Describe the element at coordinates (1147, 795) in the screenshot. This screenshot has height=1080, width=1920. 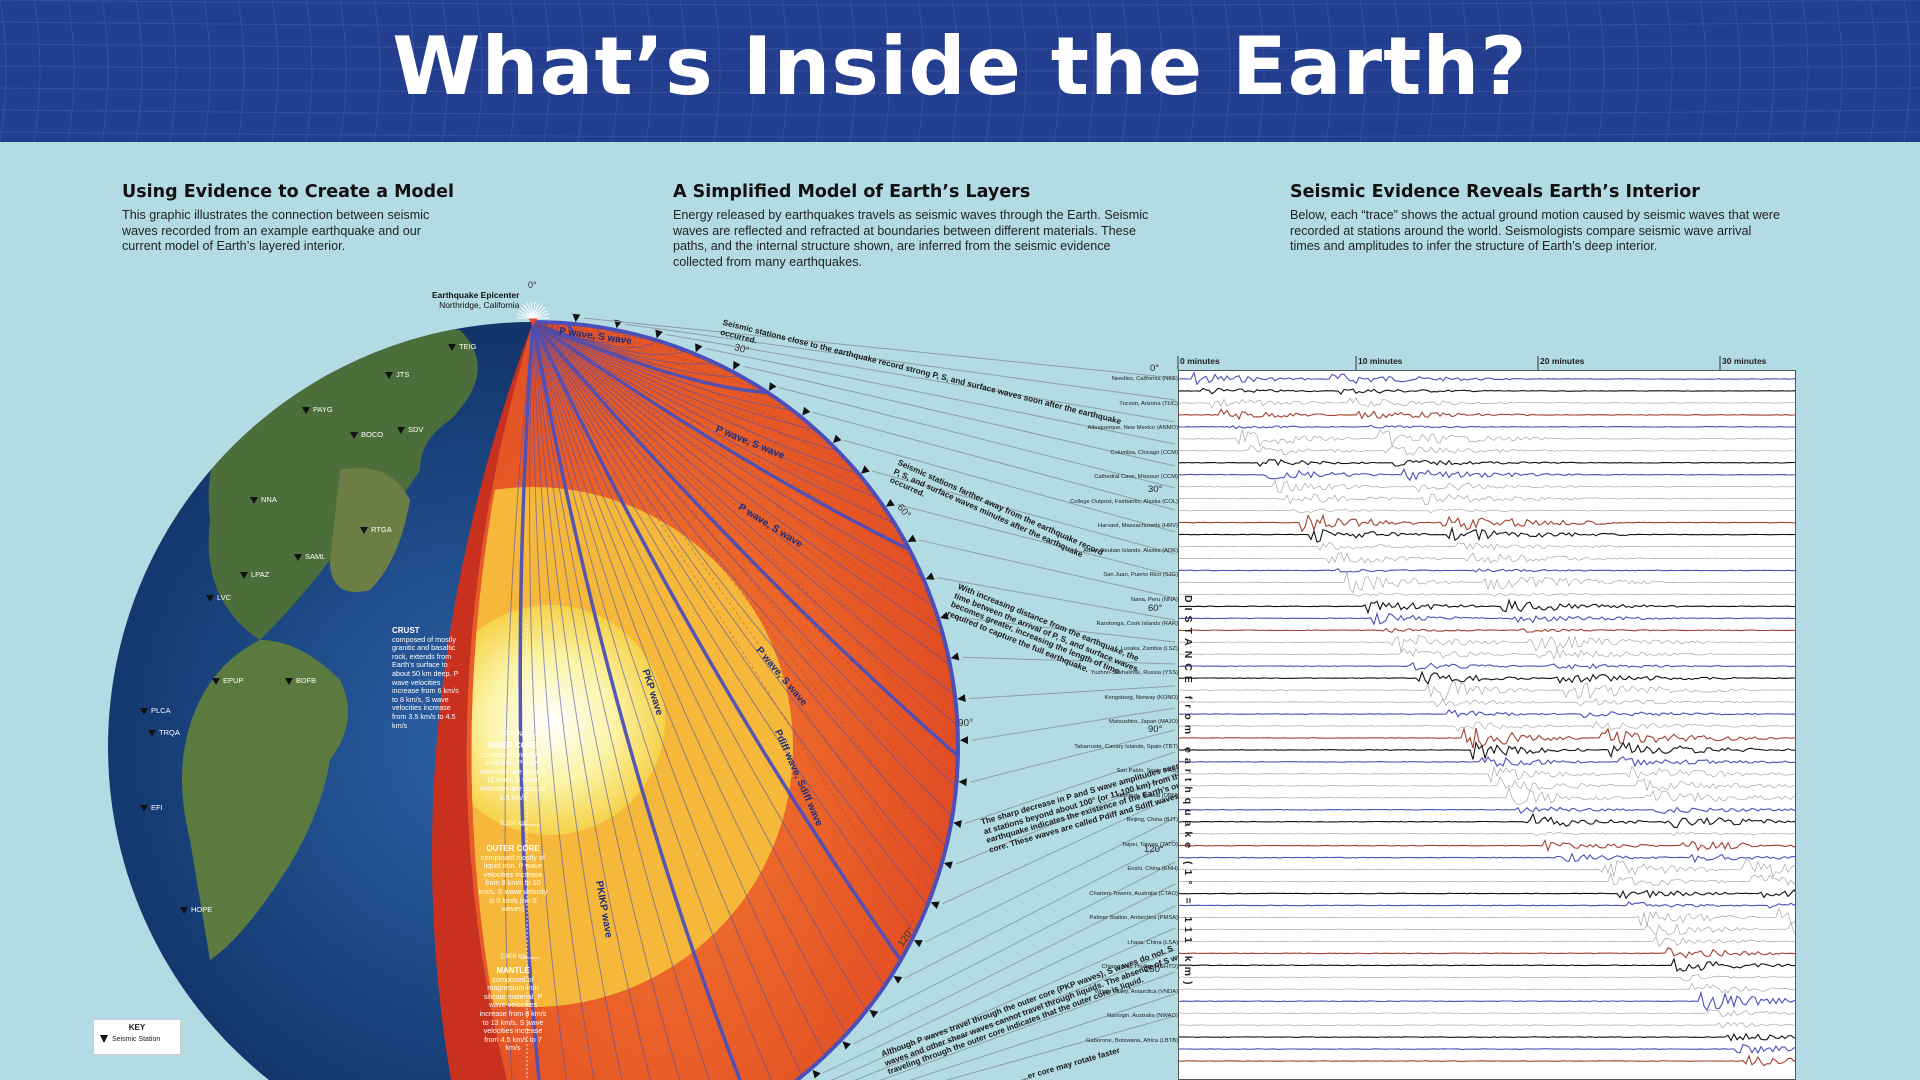
I see `trace-station-label: Obninsk, Russia (OBN)` at that location.